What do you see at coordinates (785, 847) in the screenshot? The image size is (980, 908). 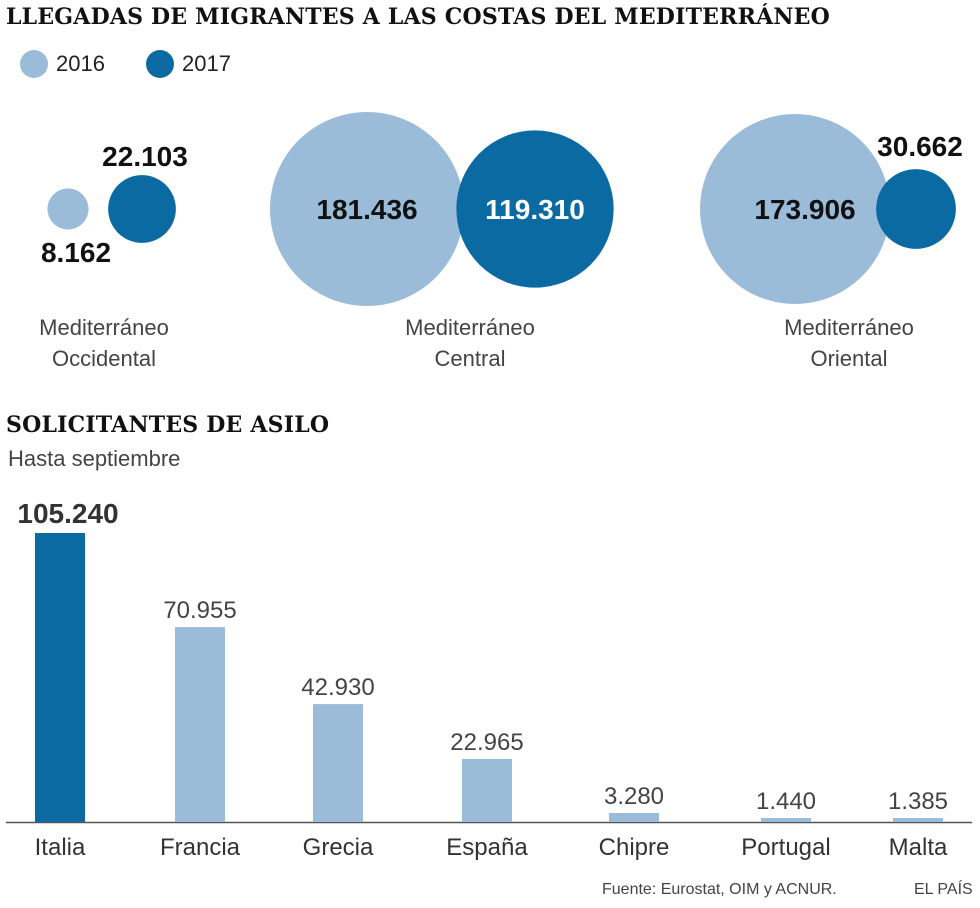 I see `bar-category-label-5: Portugal` at bounding box center [785, 847].